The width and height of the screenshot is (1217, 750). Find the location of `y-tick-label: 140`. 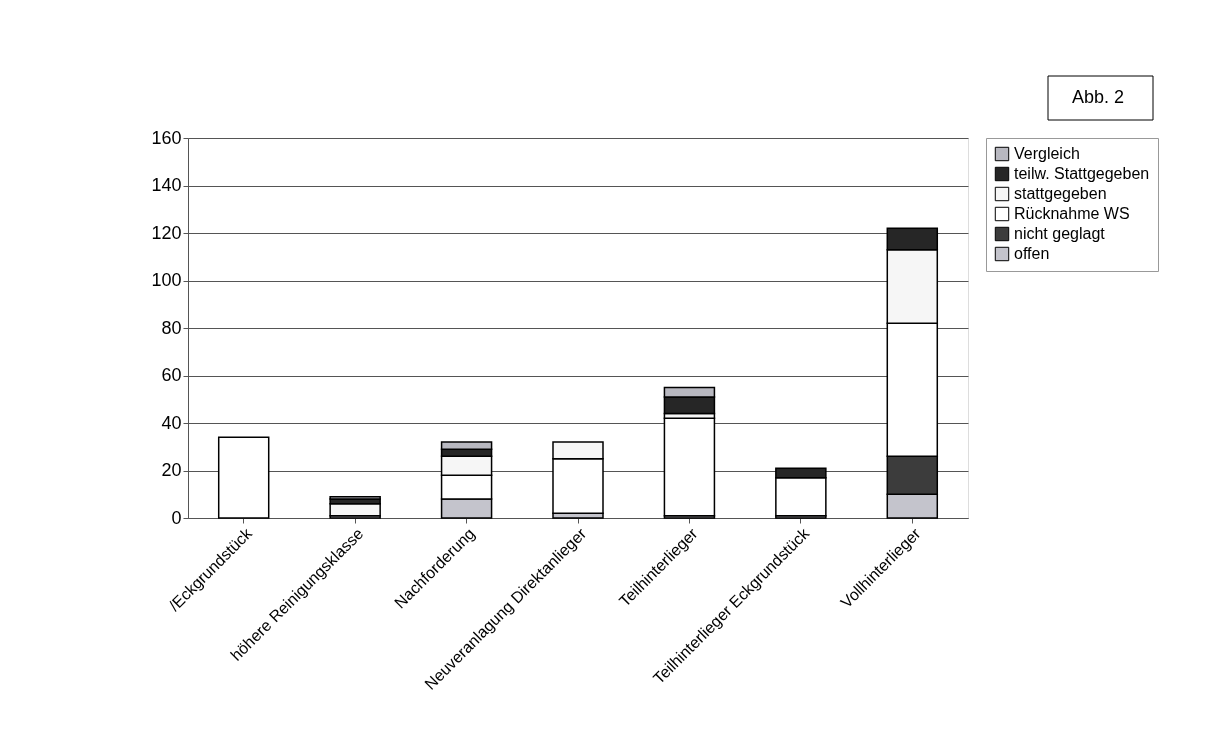

y-tick-label: 140 is located at coordinates (166, 185).